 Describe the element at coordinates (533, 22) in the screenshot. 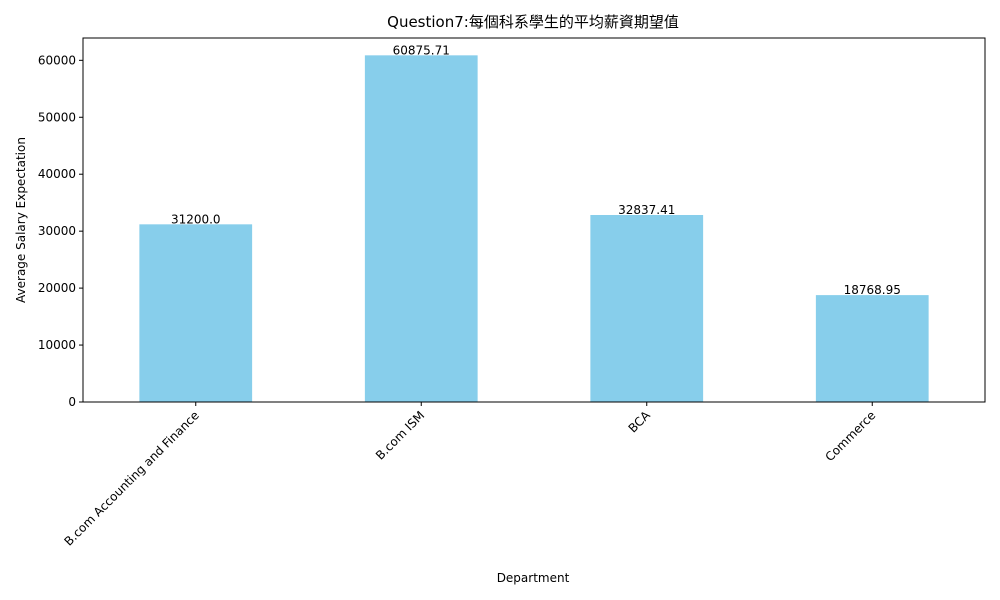

I see `chart-title: Question7:每個科系學生的平均薪資期望值` at that location.